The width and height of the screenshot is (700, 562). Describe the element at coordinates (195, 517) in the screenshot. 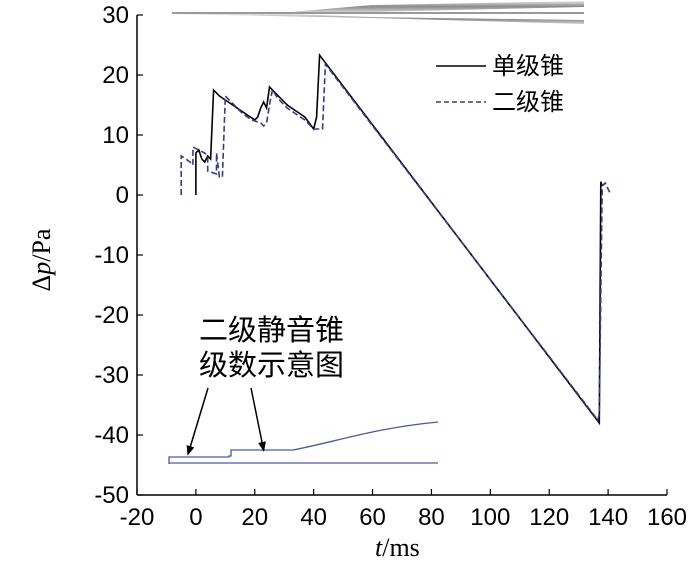

I see `x-tick-label: 0` at that location.